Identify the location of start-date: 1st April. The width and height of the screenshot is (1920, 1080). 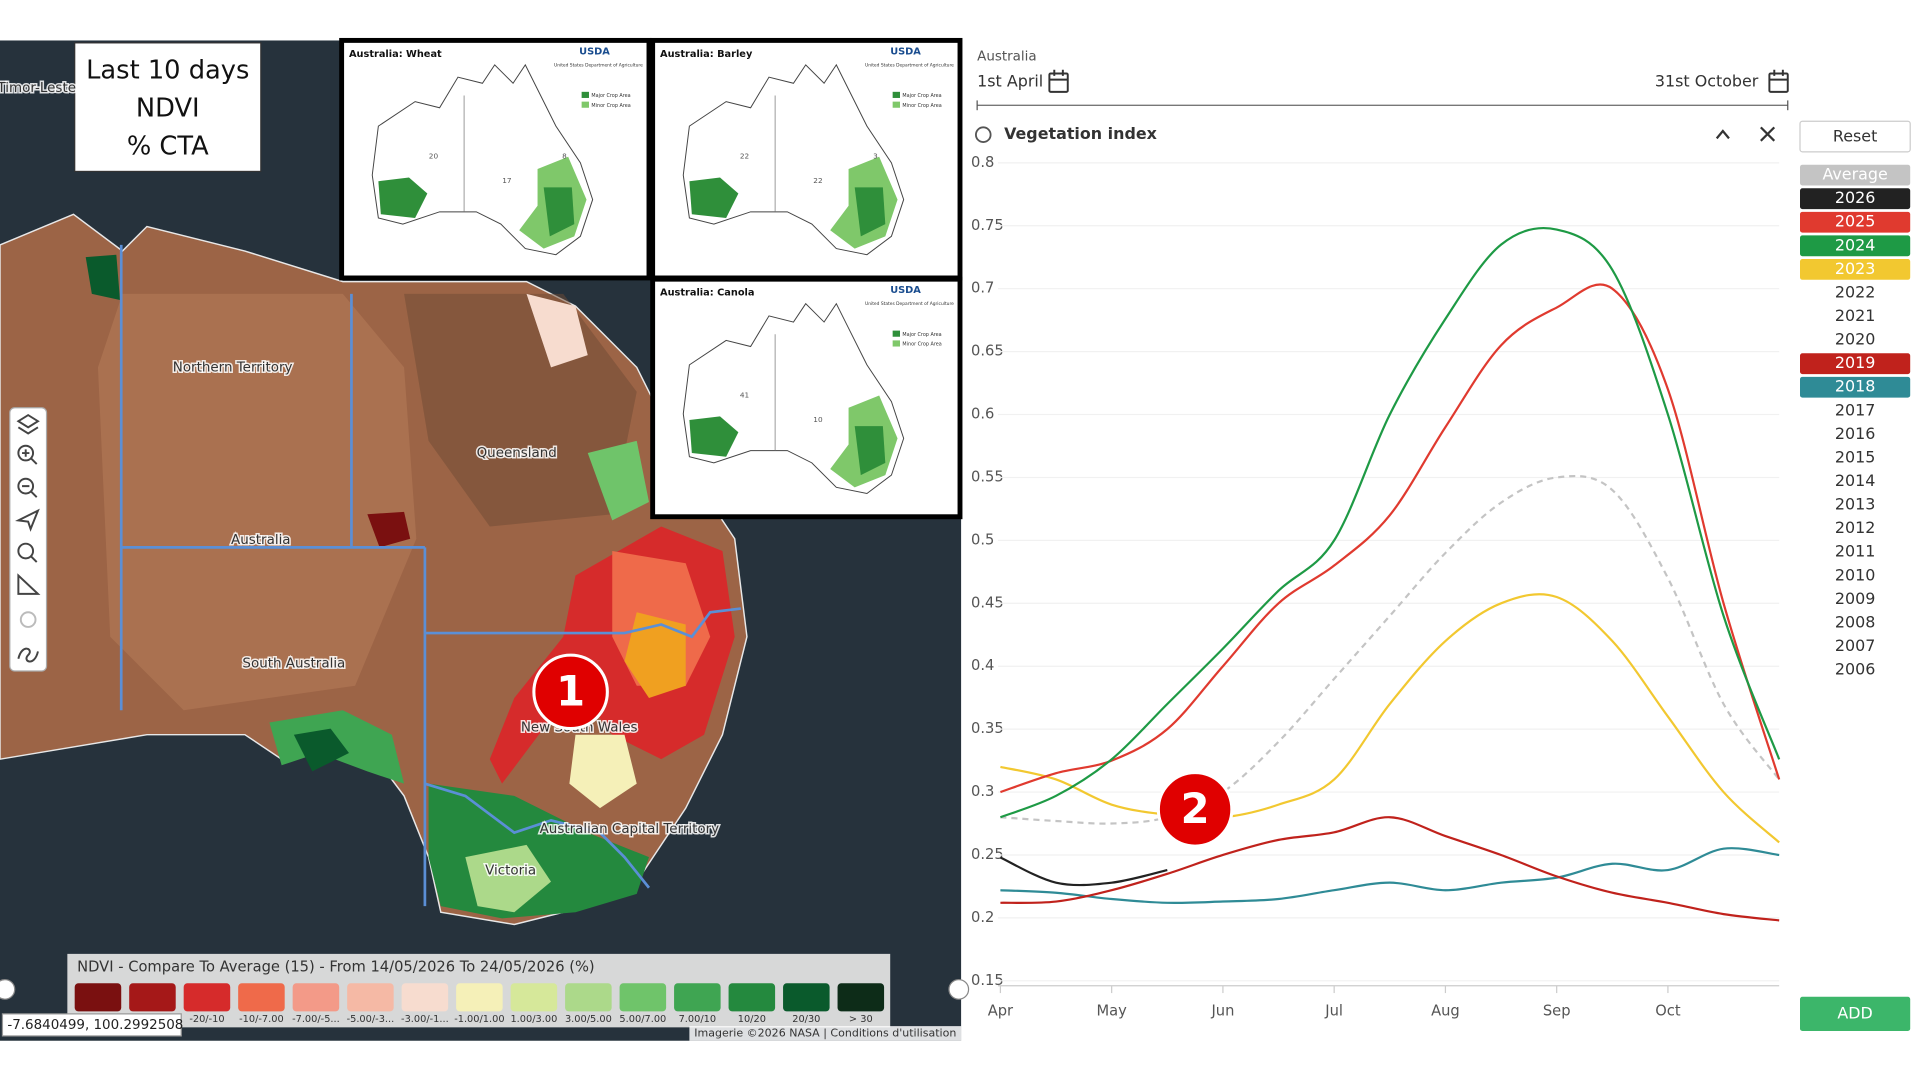
(1010, 81).